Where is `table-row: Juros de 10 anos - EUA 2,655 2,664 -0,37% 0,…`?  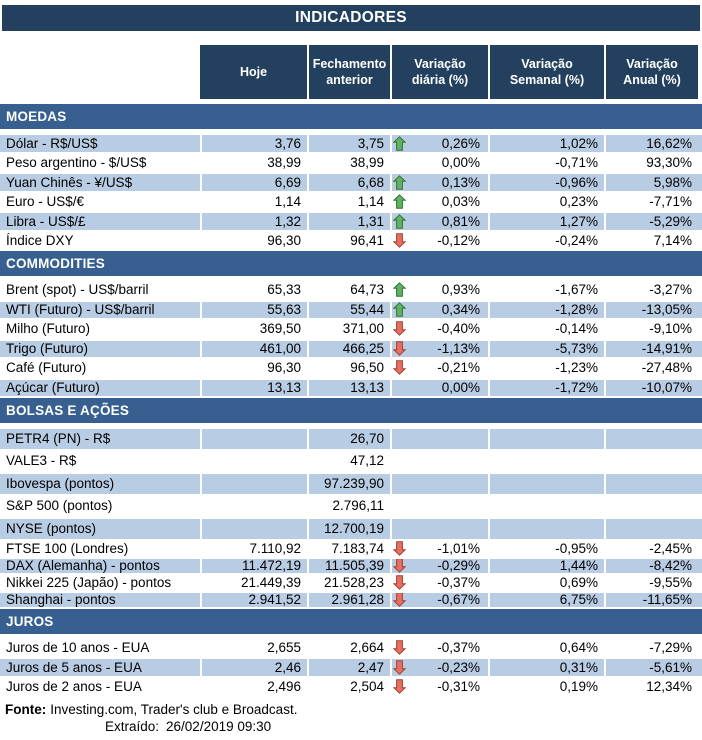 table-row: Juros de 10 anos - EUA 2,655 2,664 -0,37% 0,… is located at coordinates (351, 648).